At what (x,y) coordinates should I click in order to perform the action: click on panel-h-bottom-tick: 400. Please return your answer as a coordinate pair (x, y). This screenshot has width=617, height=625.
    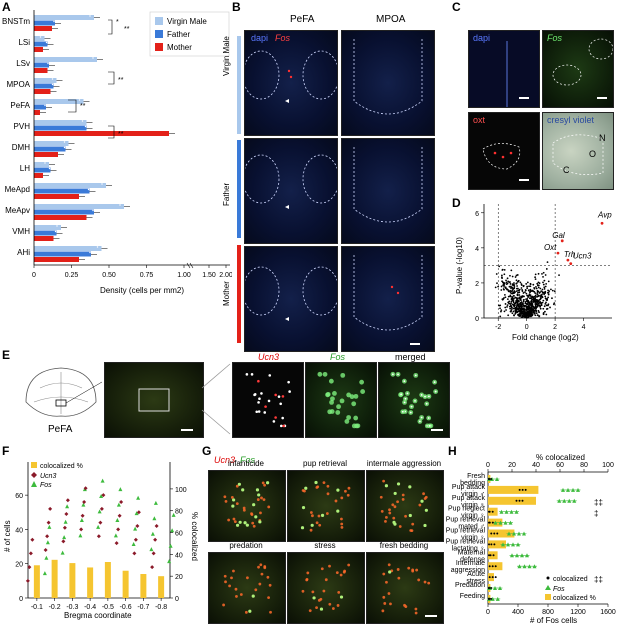
    Looking at the image, I should click on (518, 612).